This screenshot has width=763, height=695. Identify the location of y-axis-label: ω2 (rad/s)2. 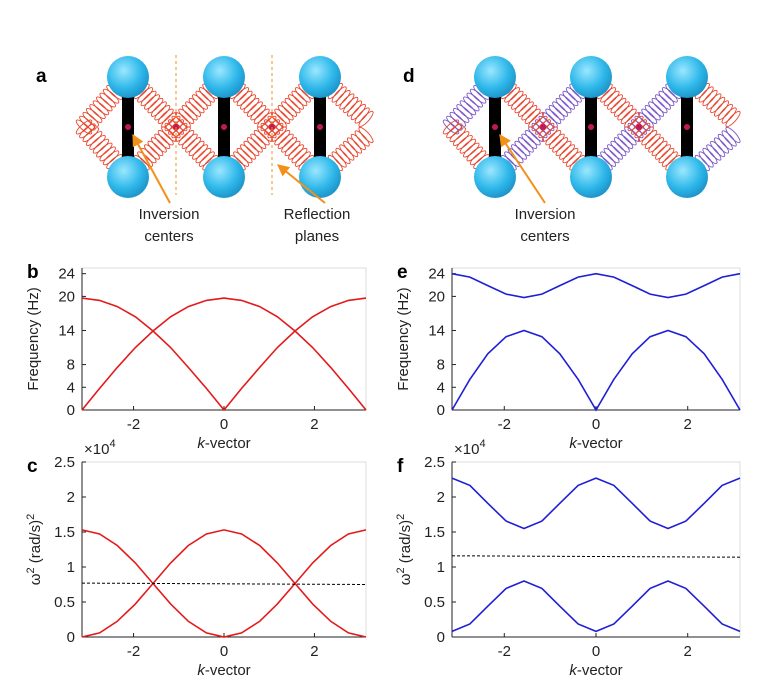
(404, 549).